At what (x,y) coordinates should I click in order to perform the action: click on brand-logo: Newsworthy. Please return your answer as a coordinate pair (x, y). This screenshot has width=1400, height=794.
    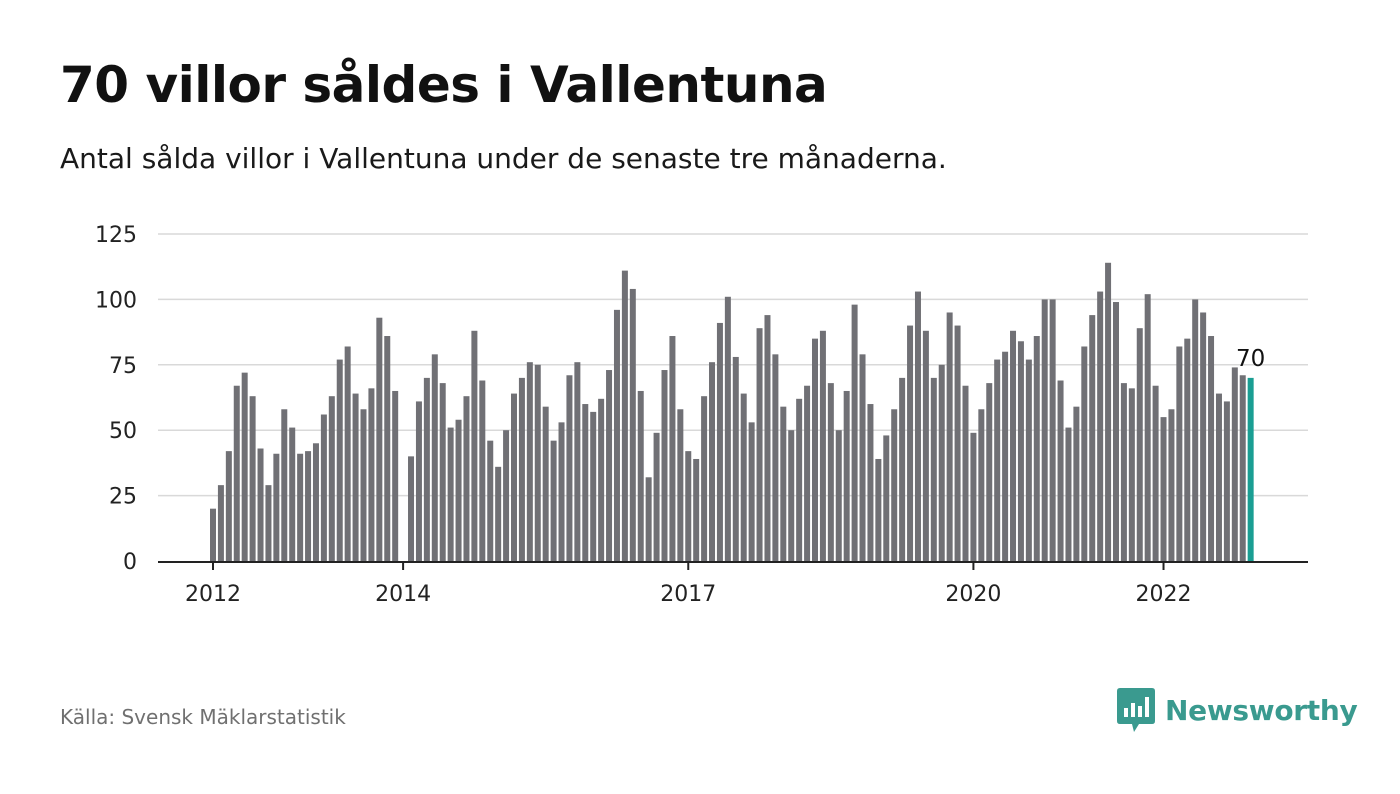
    Looking at the image, I should click on (1237, 710).